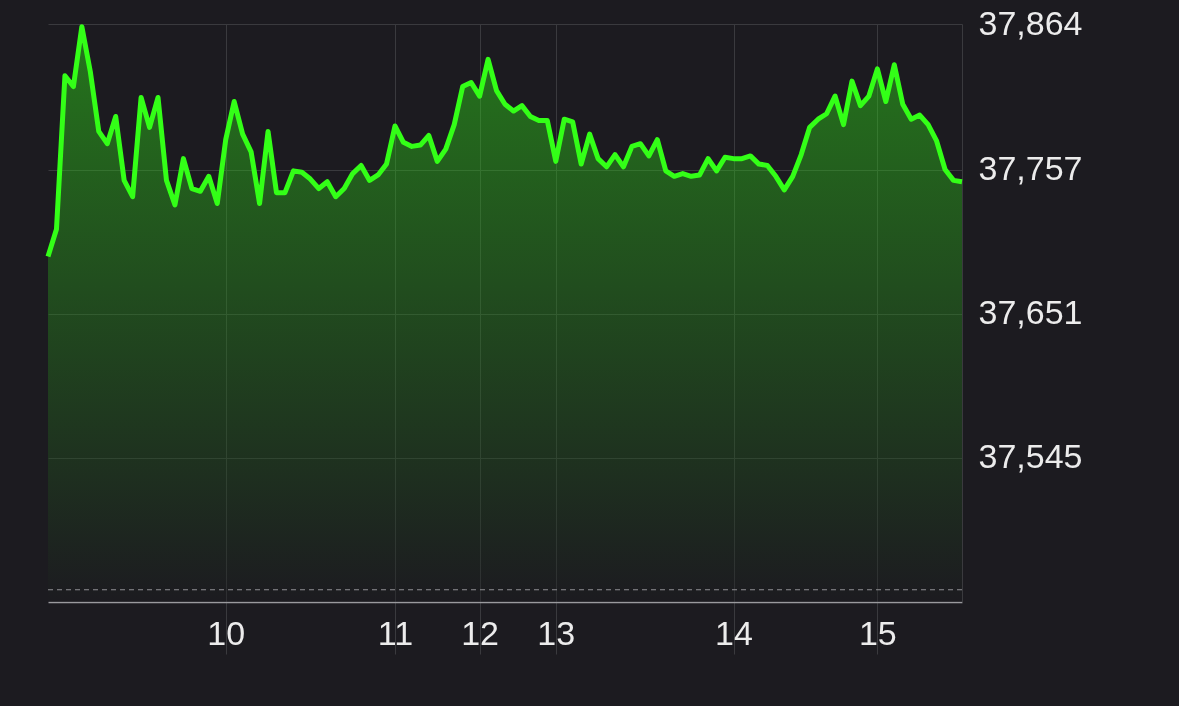  What do you see at coordinates (1030, 456) in the screenshot?
I see `y-tick-label: 37,545` at bounding box center [1030, 456].